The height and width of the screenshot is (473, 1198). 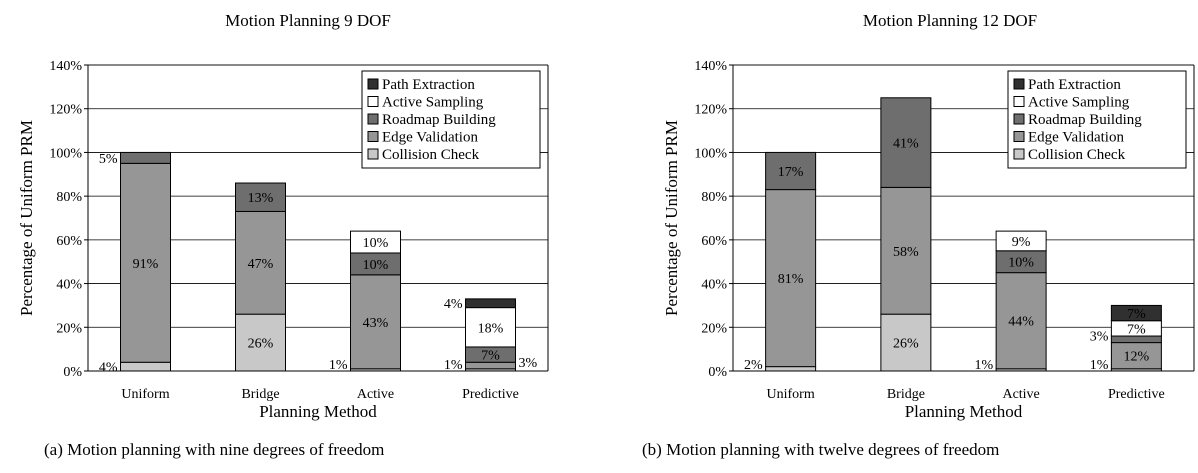 I want to click on data-label: 12%, so click(x=1137, y=357).